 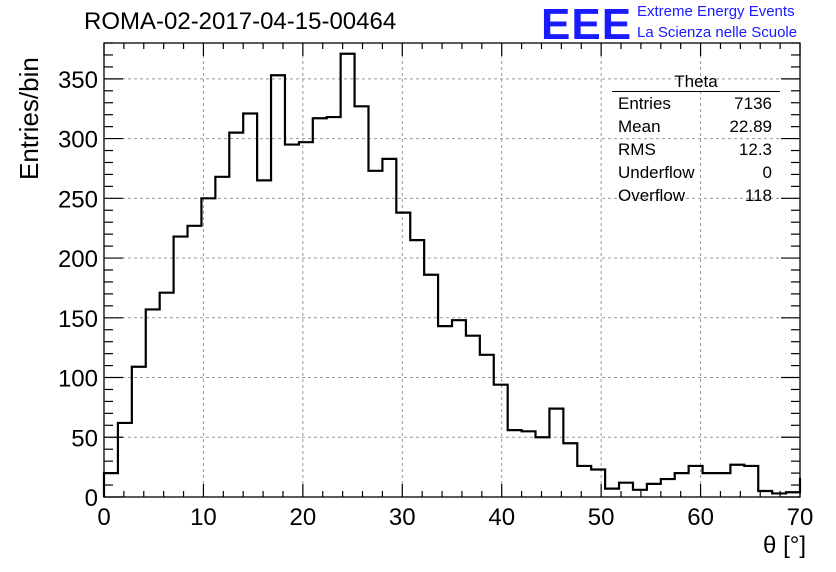 What do you see at coordinates (652, 195) in the screenshot?
I see `stats-label: Overflow` at bounding box center [652, 195].